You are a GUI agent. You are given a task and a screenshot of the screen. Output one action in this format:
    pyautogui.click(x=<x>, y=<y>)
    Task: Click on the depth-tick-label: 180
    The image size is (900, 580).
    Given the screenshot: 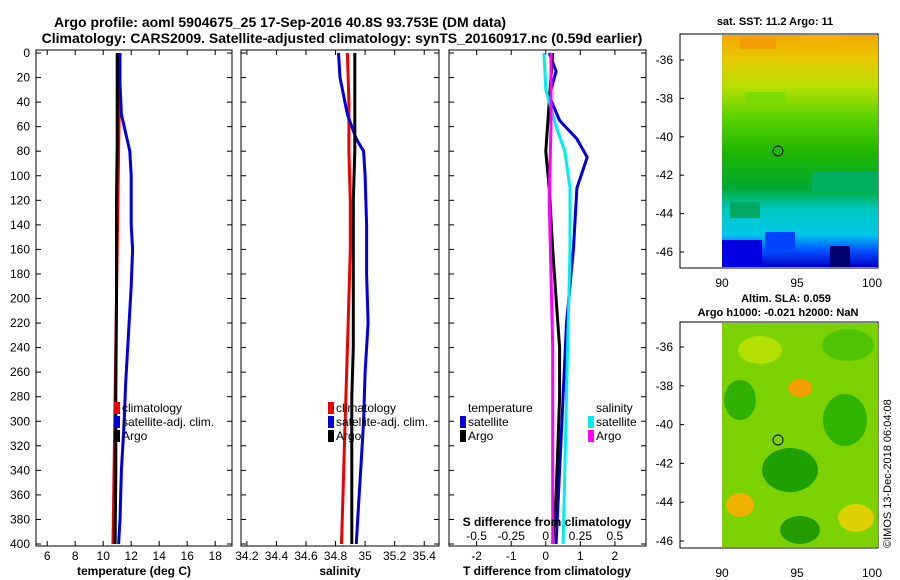 What is the action you would take?
    pyautogui.click(x=20, y=274)
    